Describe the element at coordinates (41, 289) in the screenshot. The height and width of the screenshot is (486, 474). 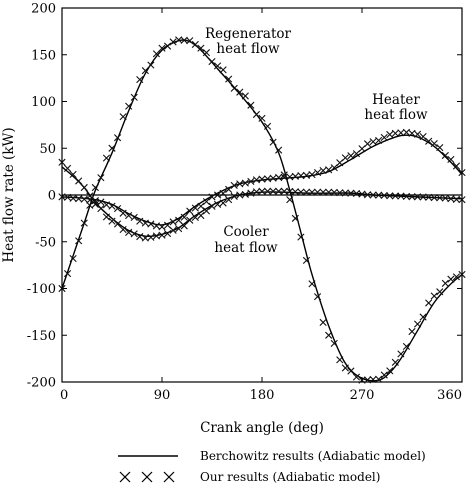
I see `y-tick-label: -100` at that location.